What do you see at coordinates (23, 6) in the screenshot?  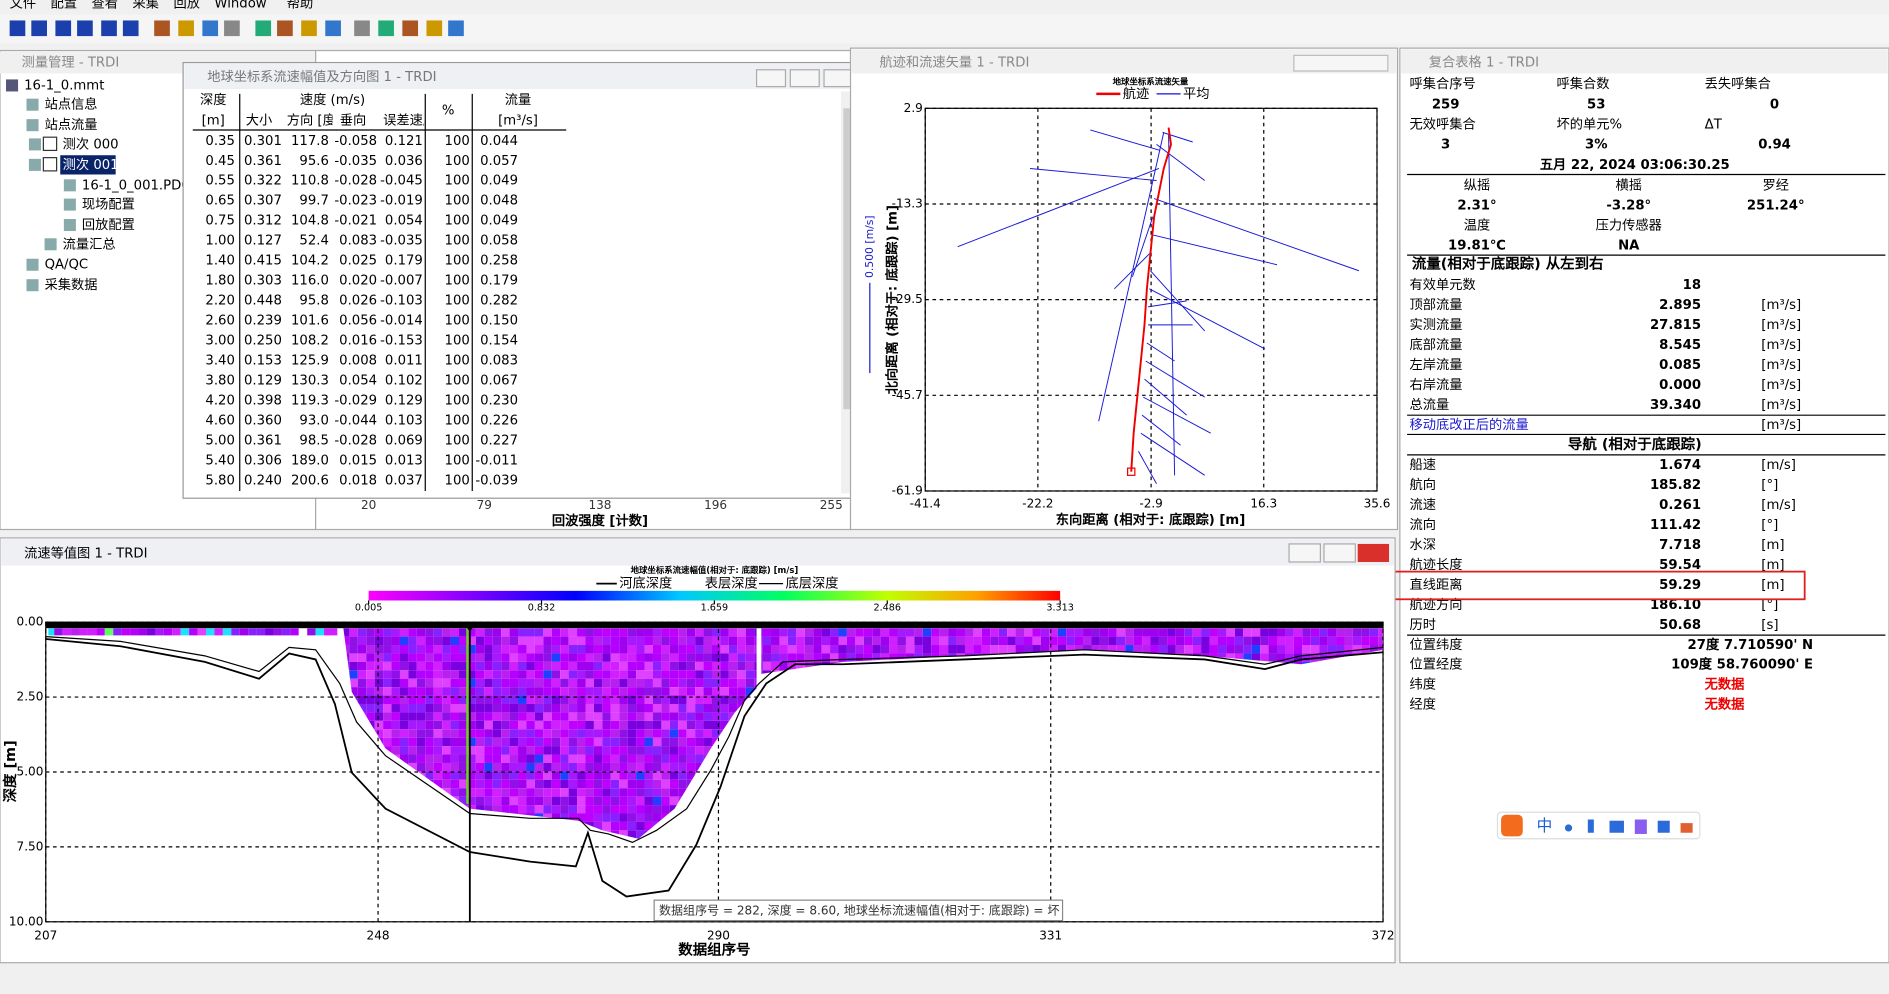 I see `menu-item: 文件` at bounding box center [23, 6].